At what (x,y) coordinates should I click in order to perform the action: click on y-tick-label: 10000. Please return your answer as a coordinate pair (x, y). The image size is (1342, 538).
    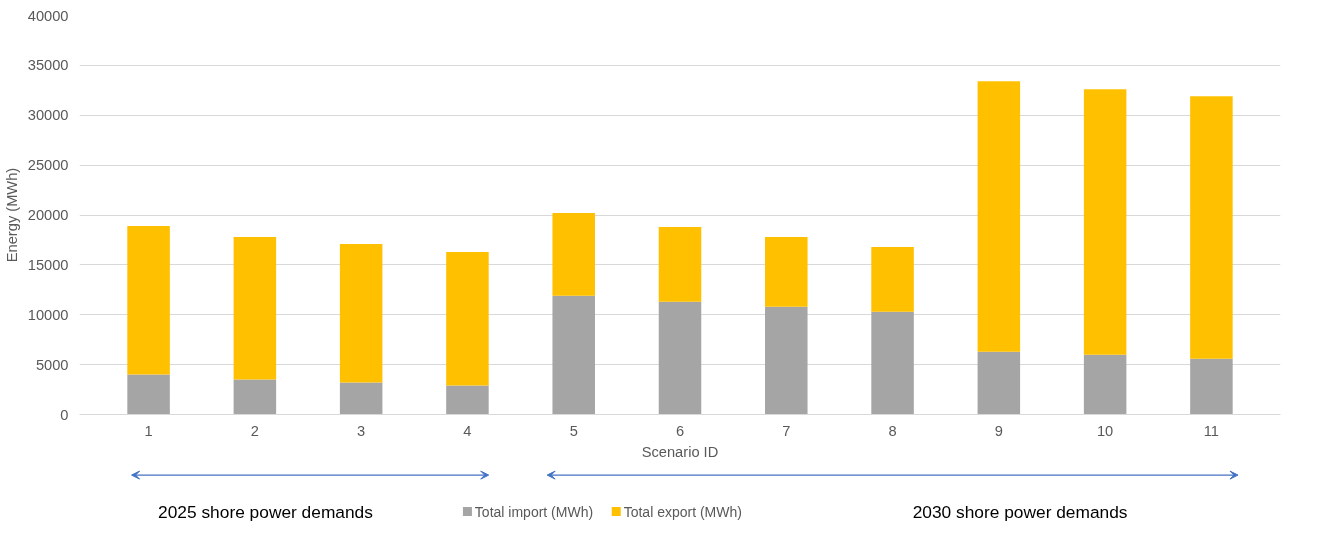
    Looking at the image, I should click on (48, 314).